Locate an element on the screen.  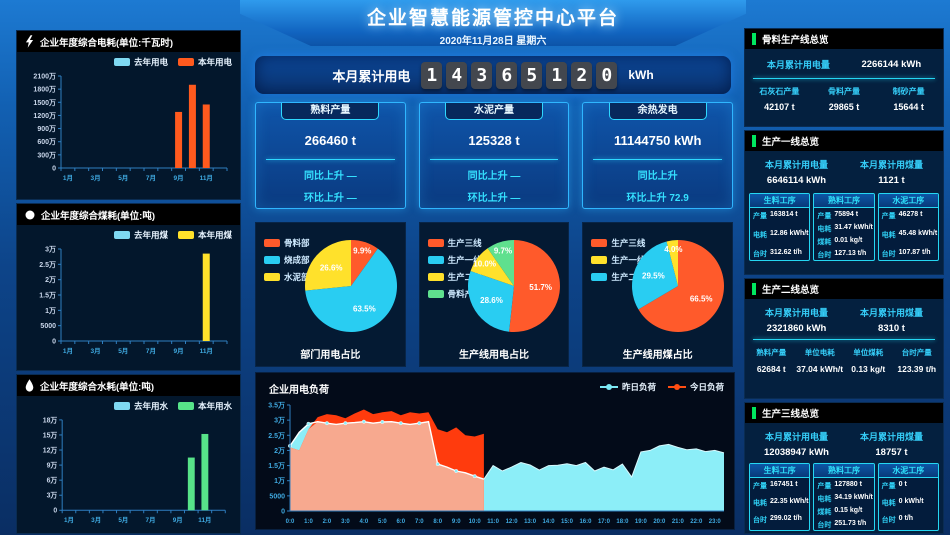
legend-item: 本年用煤 is located at coordinates (204, 235).